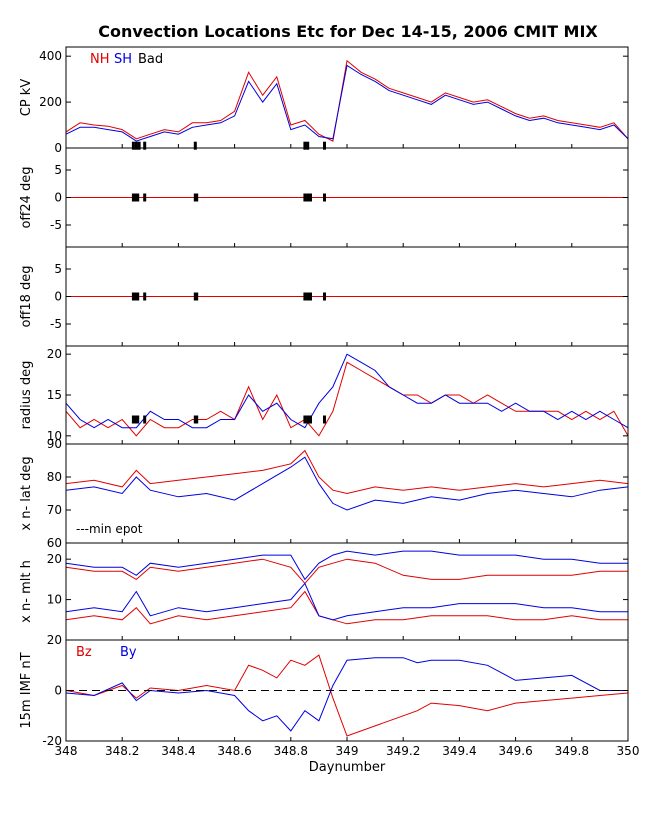 This screenshot has width=647, height=822. Describe the element at coordinates (459, 751) in the screenshot. I see `x-tick-label: 349.4` at that location.